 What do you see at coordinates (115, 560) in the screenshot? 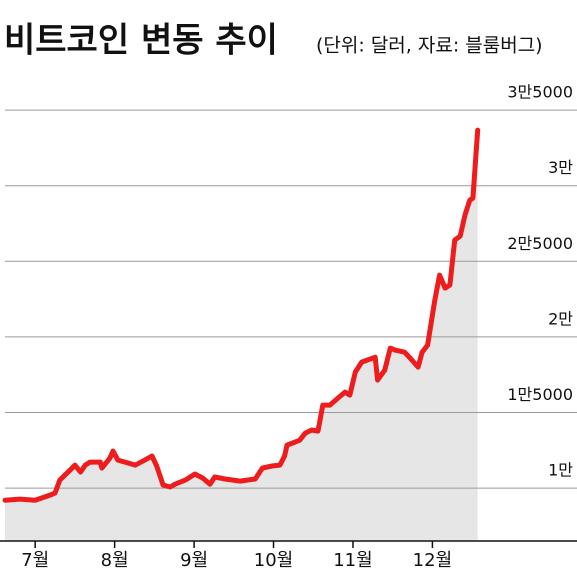
I see `x-tick-label: 8월` at bounding box center [115, 560].